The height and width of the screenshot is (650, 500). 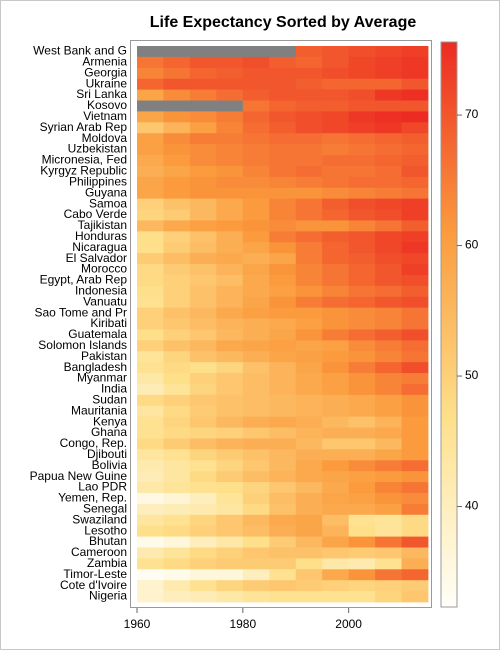 What do you see at coordinates (108, 596) in the screenshot?
I see `y-tick-label: Nigeria` at bounding box center [108, 596].